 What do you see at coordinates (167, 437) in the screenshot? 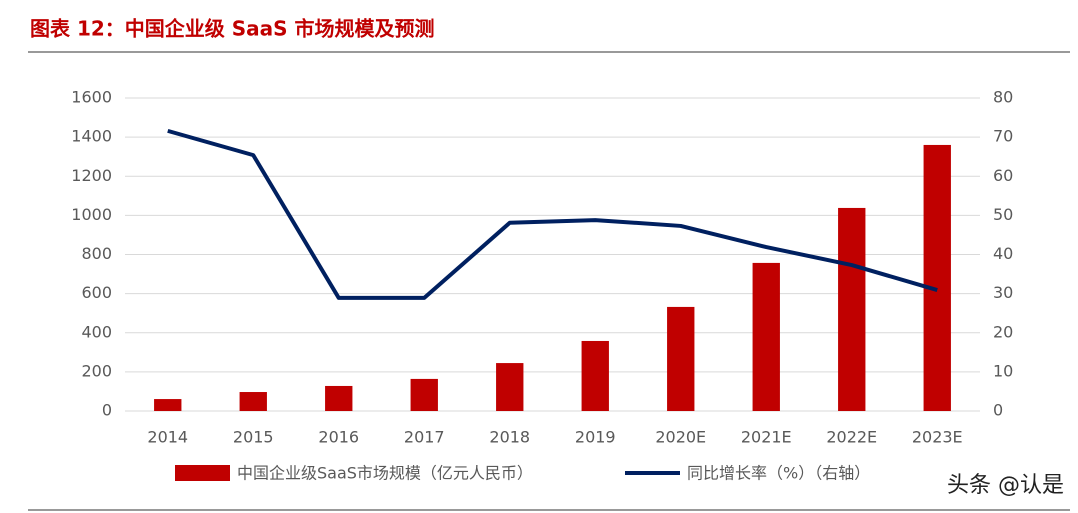
I see `x-tick-label: 2014` at bounding box center [167, 437].